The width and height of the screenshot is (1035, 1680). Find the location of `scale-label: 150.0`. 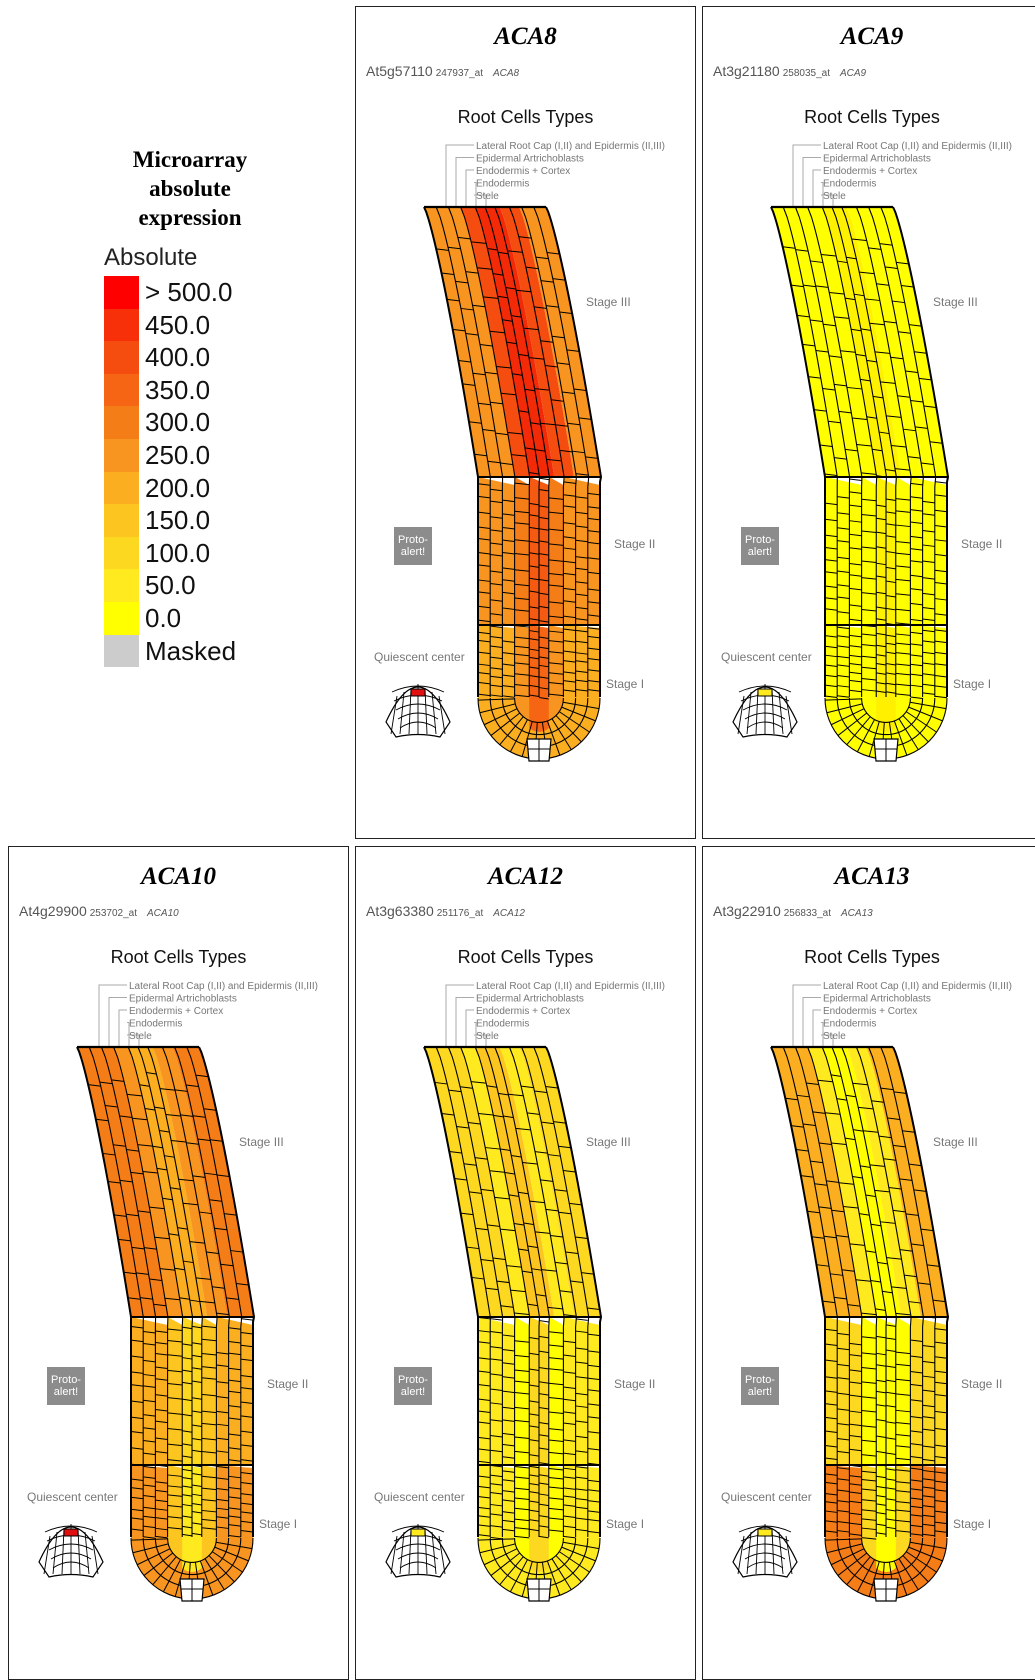

scale-label: 150.0 is located at coordinates (178, 520).